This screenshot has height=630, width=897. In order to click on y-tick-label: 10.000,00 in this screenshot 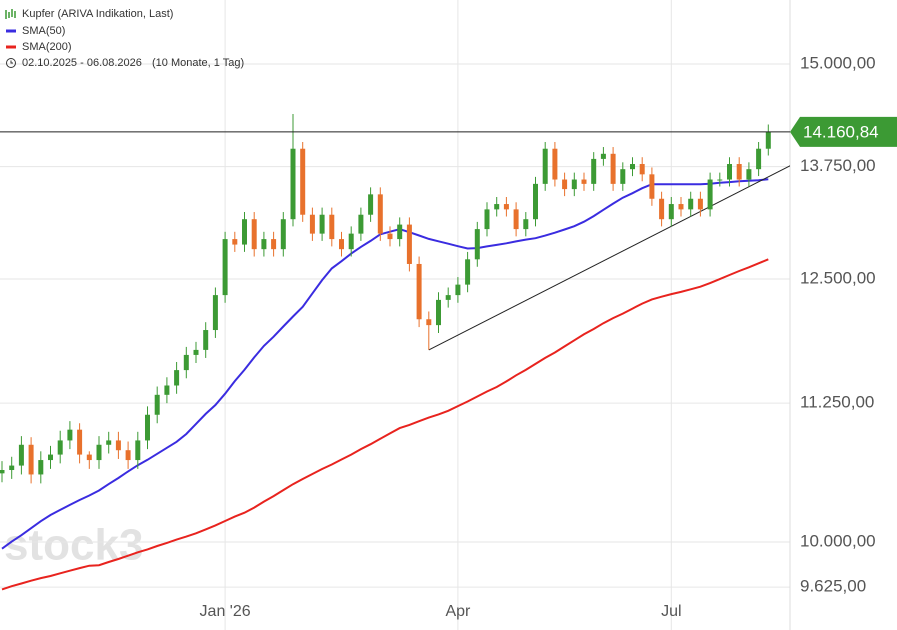, I will do `click(838, 541)`.